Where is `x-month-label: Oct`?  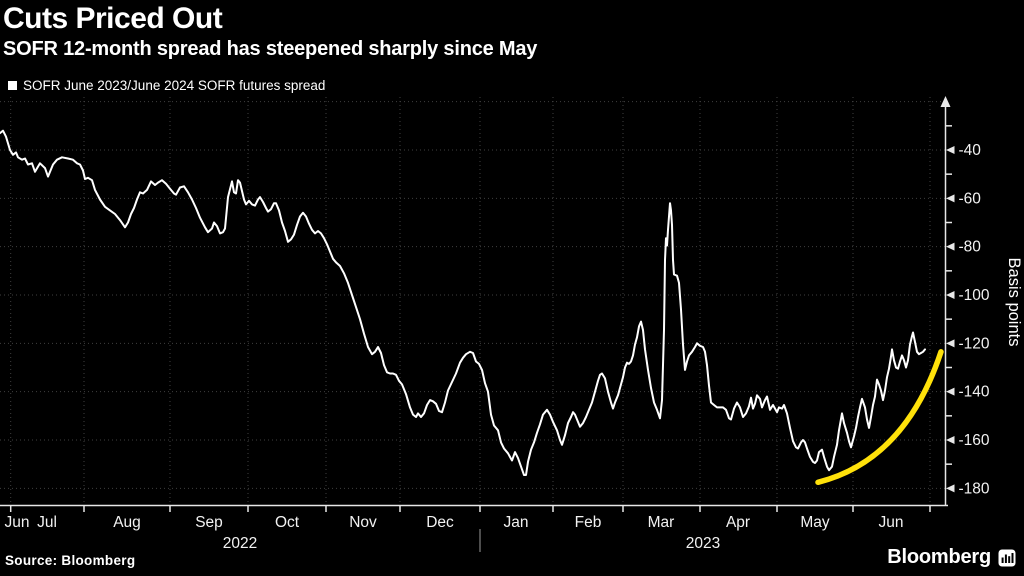 x-month-label: Oct is located at coordinates (287, 522).